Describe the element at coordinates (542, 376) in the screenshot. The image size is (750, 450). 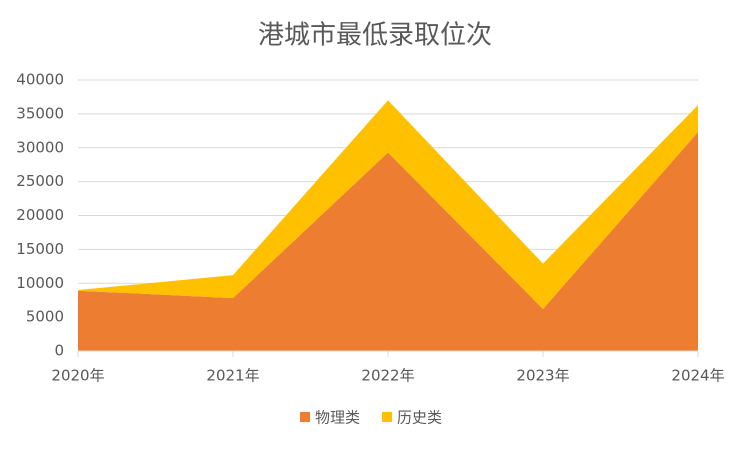
I see `x-tick-label: 2023年` at that location.